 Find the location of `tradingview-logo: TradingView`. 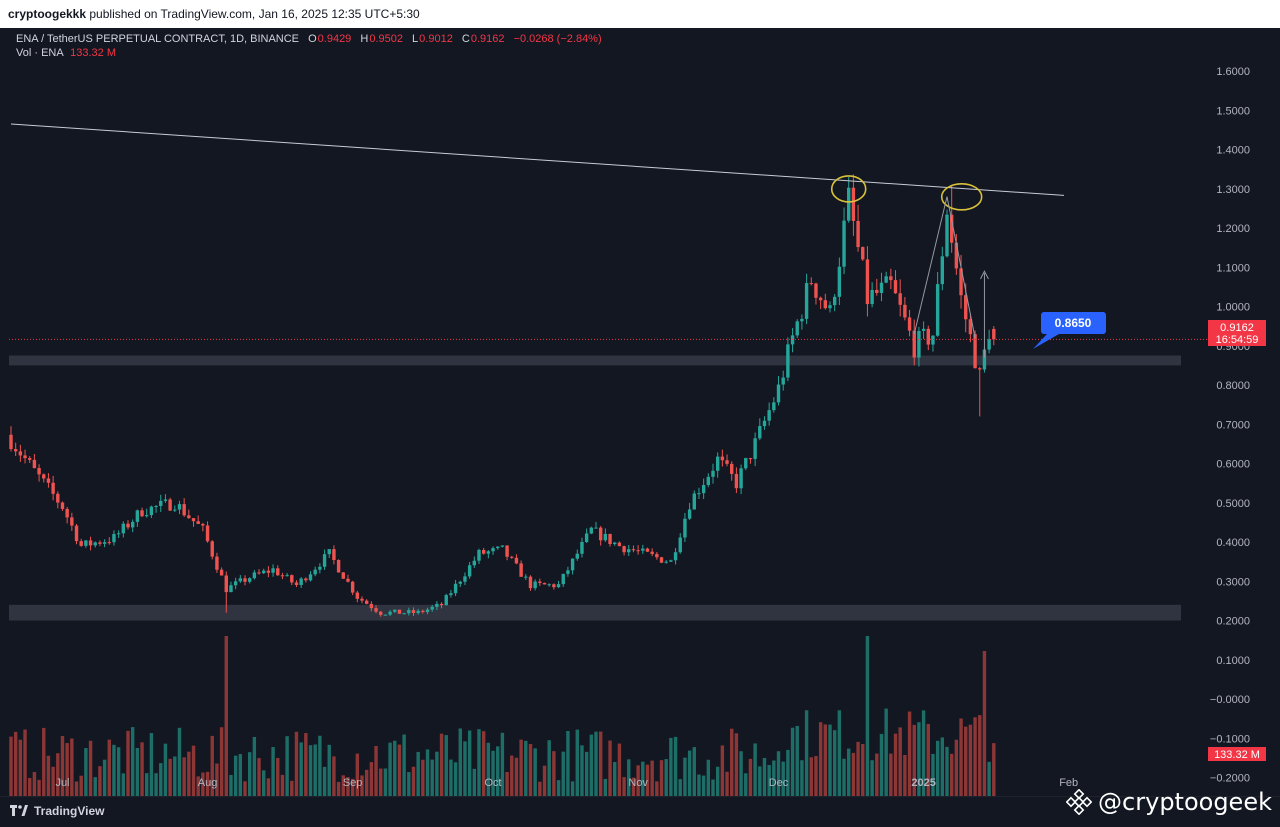

tradingview-logo: TradingView is located at coordinates (57, 811).